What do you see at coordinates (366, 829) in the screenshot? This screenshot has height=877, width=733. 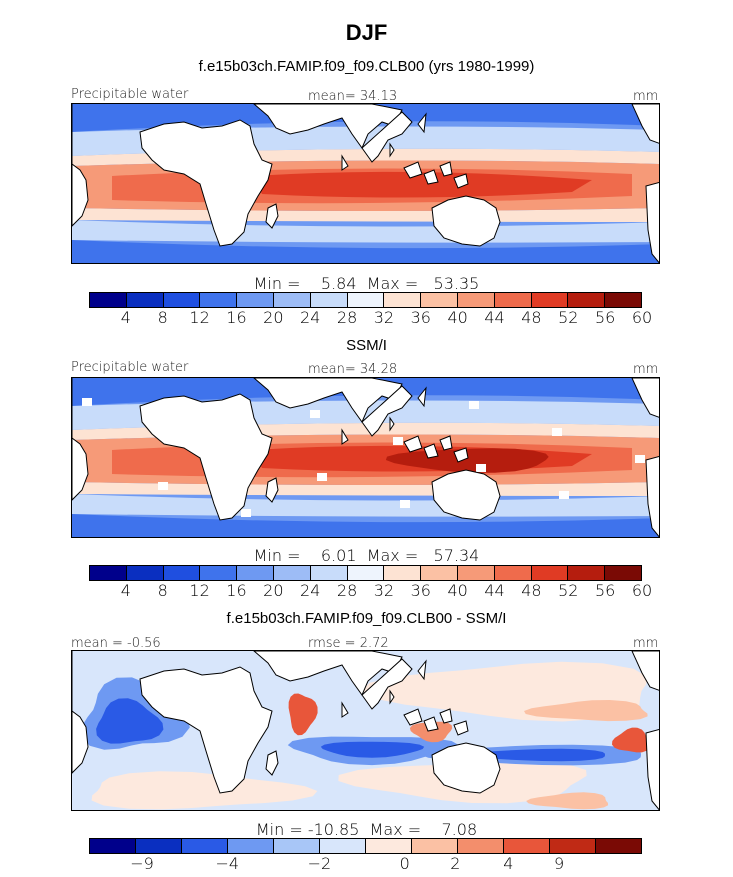 I see `panel-3-minmax: Min = -10.85 Max = 7.08` at bounding box center [366, 829].